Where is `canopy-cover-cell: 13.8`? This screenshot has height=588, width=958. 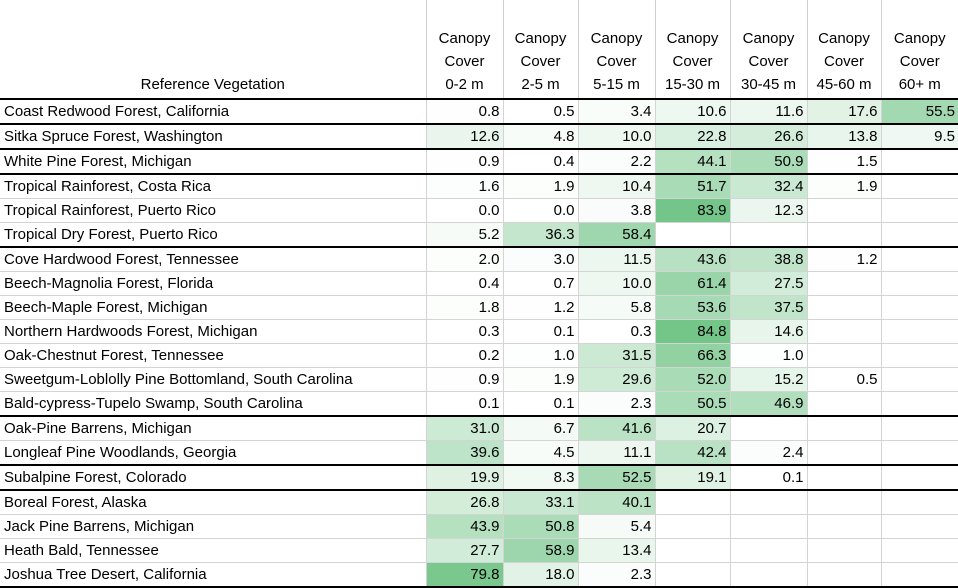 canopy-cover-cell: 13.8 is located at coordinates (844, 136).